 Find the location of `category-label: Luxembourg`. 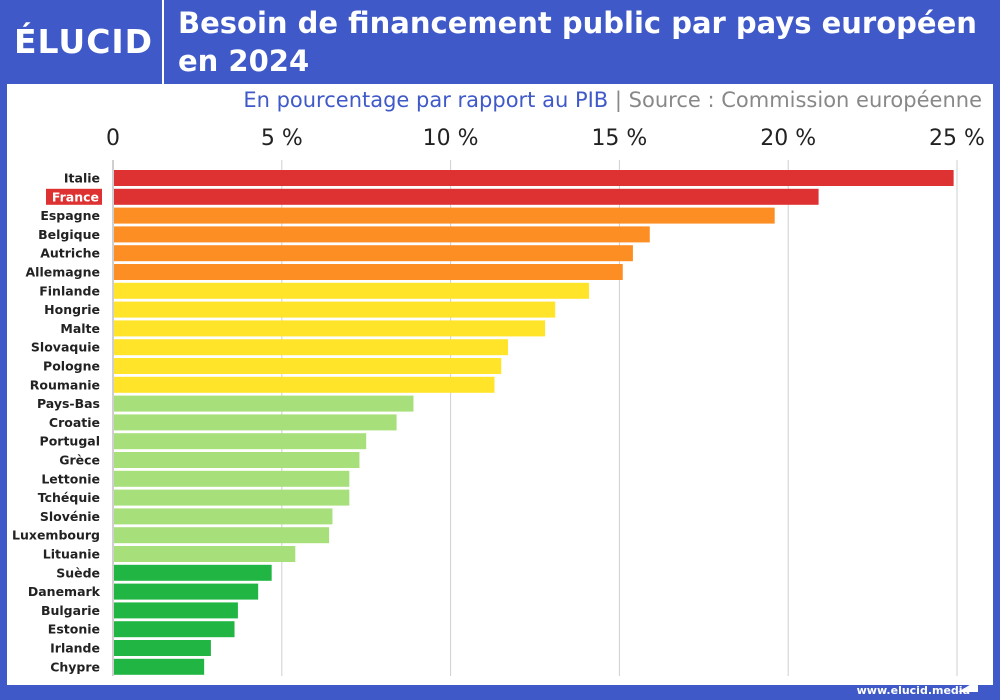

category-label: Luxembourg is located at coordinates (56, 535).